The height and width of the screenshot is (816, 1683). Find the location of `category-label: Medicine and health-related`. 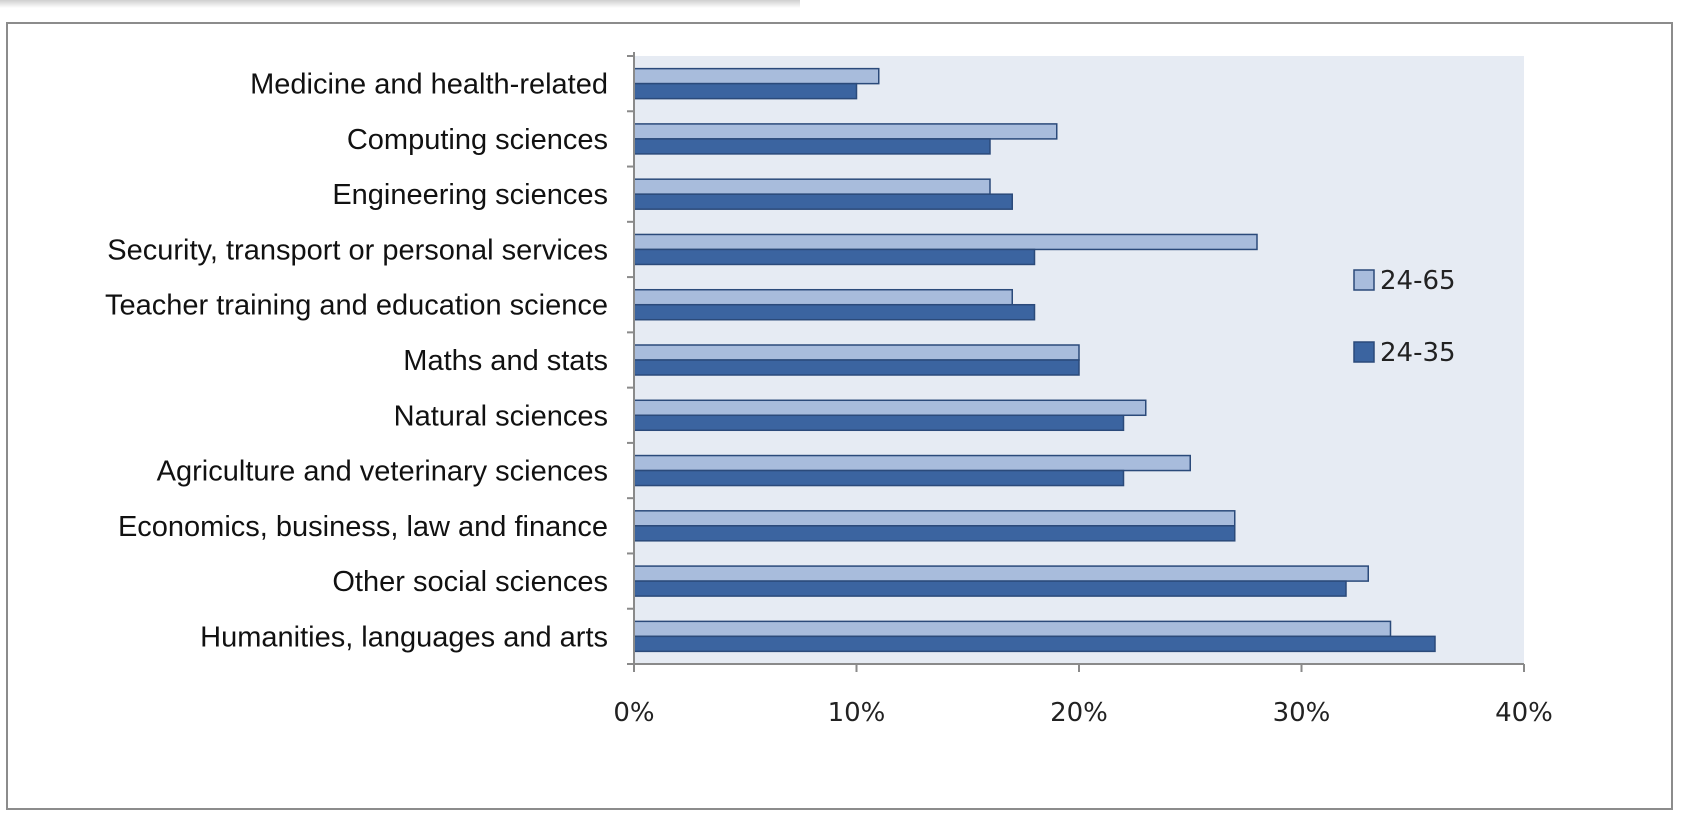

category-label: Medicine and health-related is located at coordinates (429, 85).